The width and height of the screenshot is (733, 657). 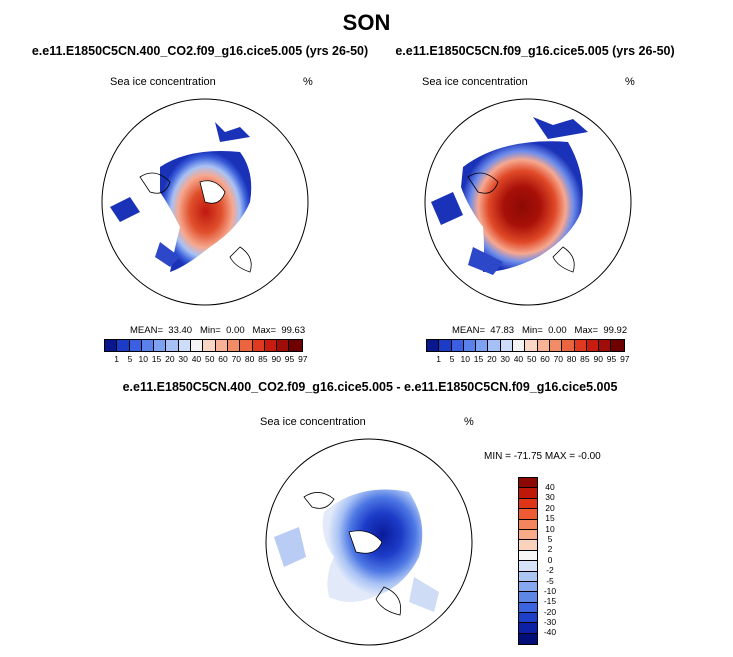 I want to click on panel-co2-colorbar-ticks: 1 5 10 15 20 30 40 50 60 70 80 85 90 95 97, so click(x=209, y=359).